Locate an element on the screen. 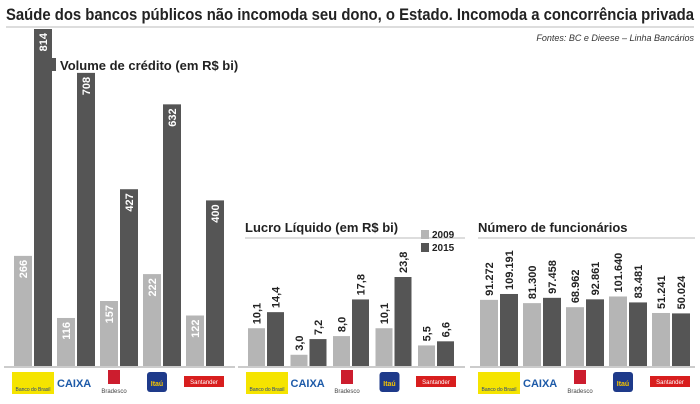  data-label: 51.241 is located at coordinates (662, 292).